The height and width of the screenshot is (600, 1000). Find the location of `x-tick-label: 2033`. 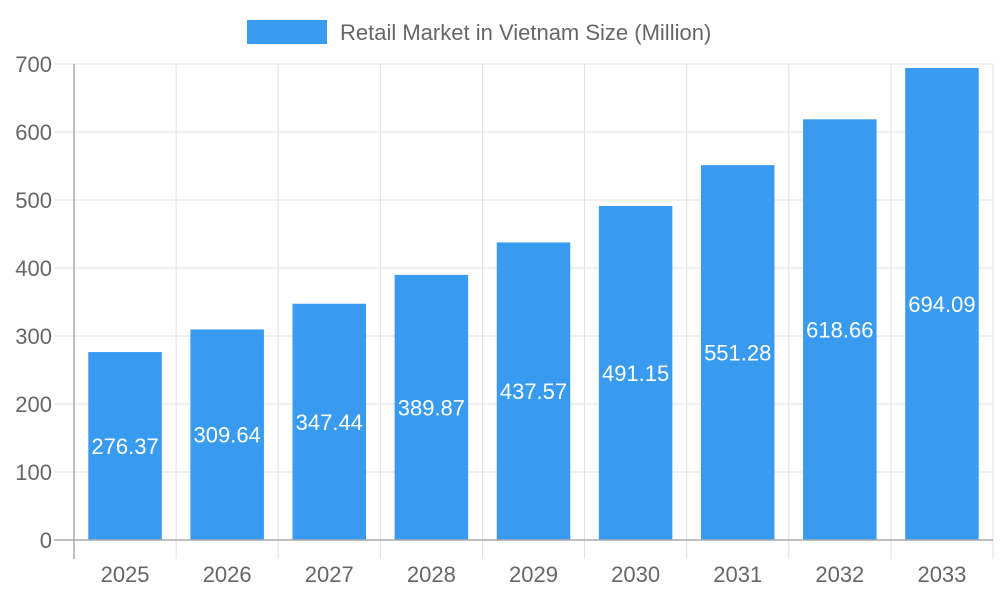

x-tick-label: 2033 is located at coordinates (941, 574).